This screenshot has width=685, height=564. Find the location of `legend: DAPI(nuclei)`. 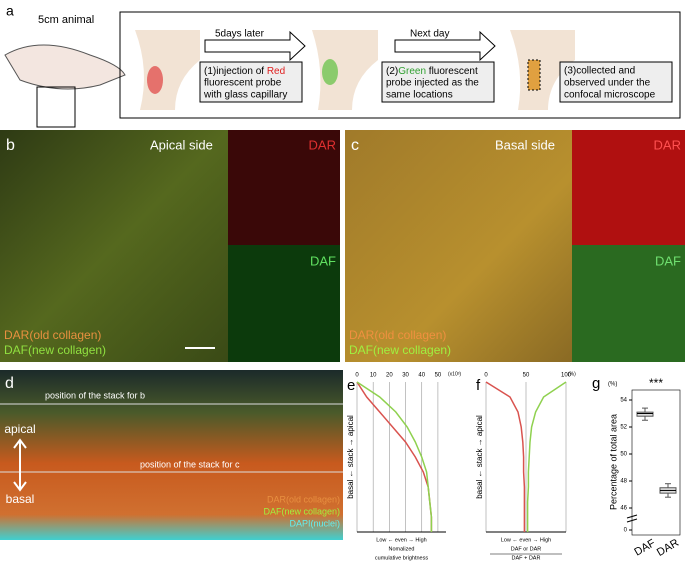

legend: DAPI(nuclei) is located at coordinates (314, 523).